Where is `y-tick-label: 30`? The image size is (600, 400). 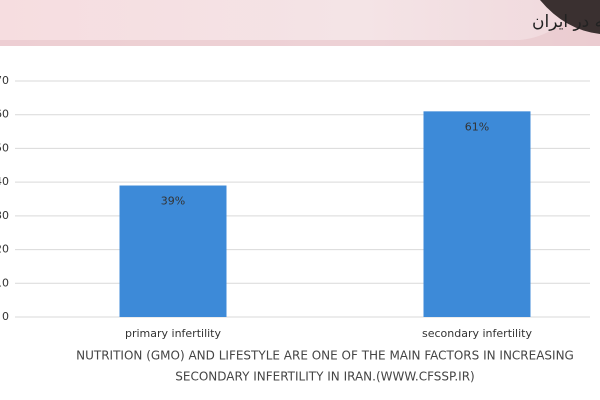
y-tick-label: 30 is located at coordinates (4, 215).